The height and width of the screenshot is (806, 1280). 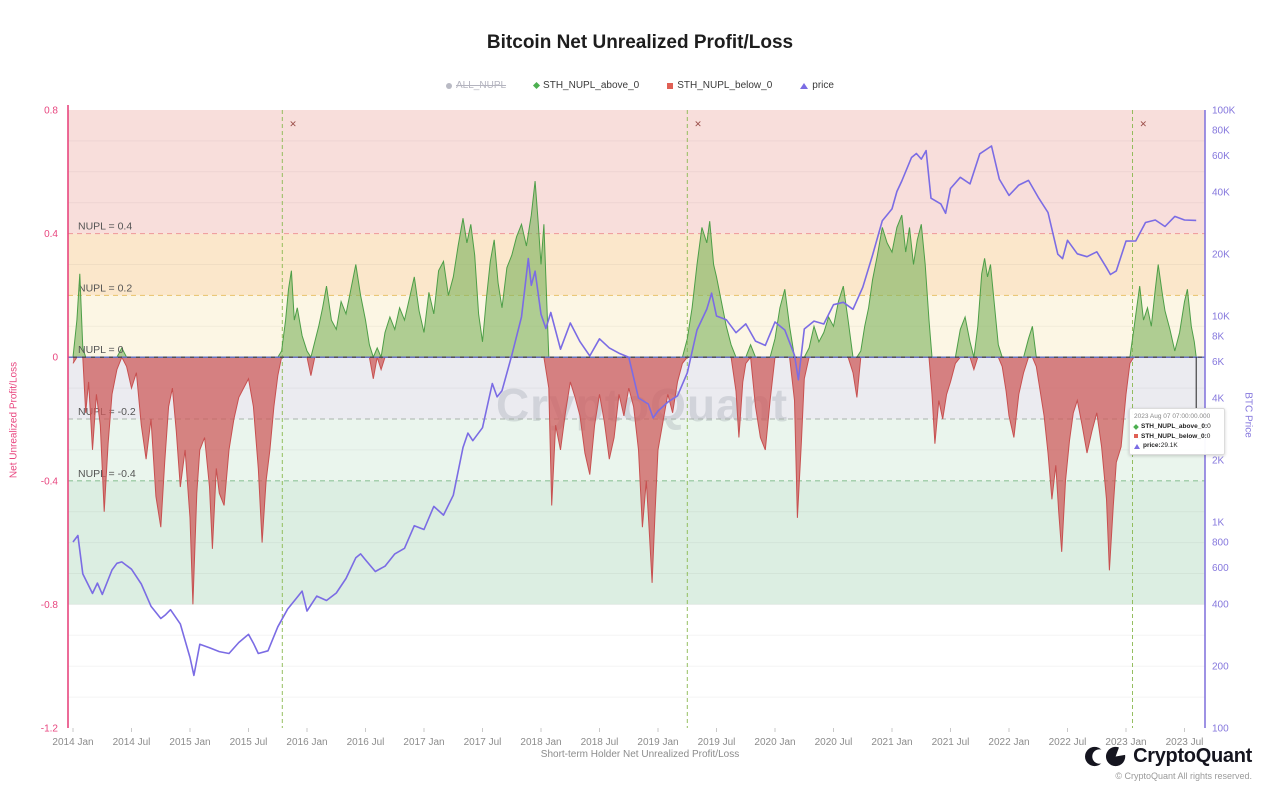 I want to click on x-axis-tick-label: 2018 Jul, so click(x=600, y=742).